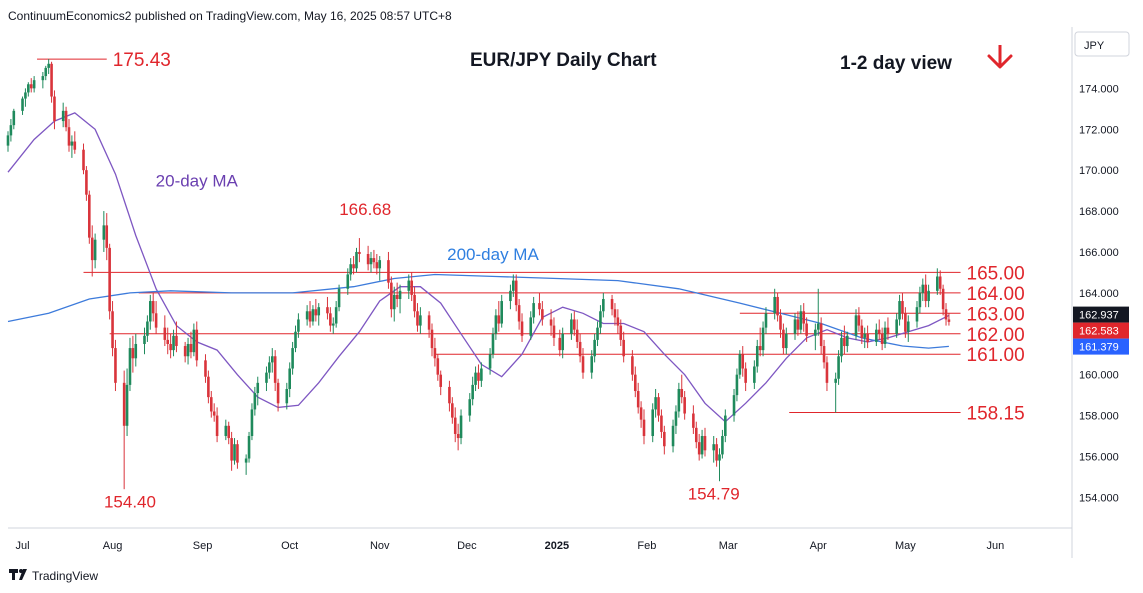 The image size is (1143, 593). I want to click on price-badge-0: 162.937, so click(1101, 314).